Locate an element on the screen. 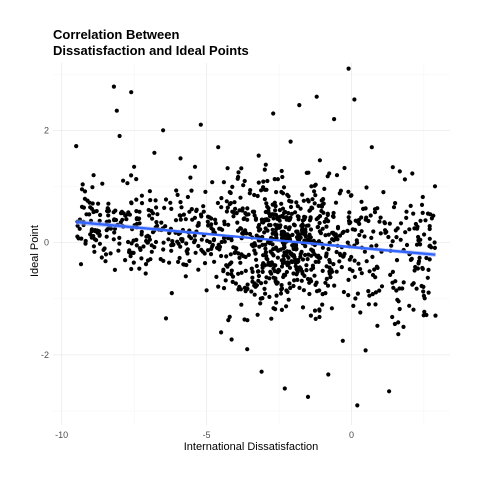  y-tick-label: -2 is located at coordinates (45, 355).